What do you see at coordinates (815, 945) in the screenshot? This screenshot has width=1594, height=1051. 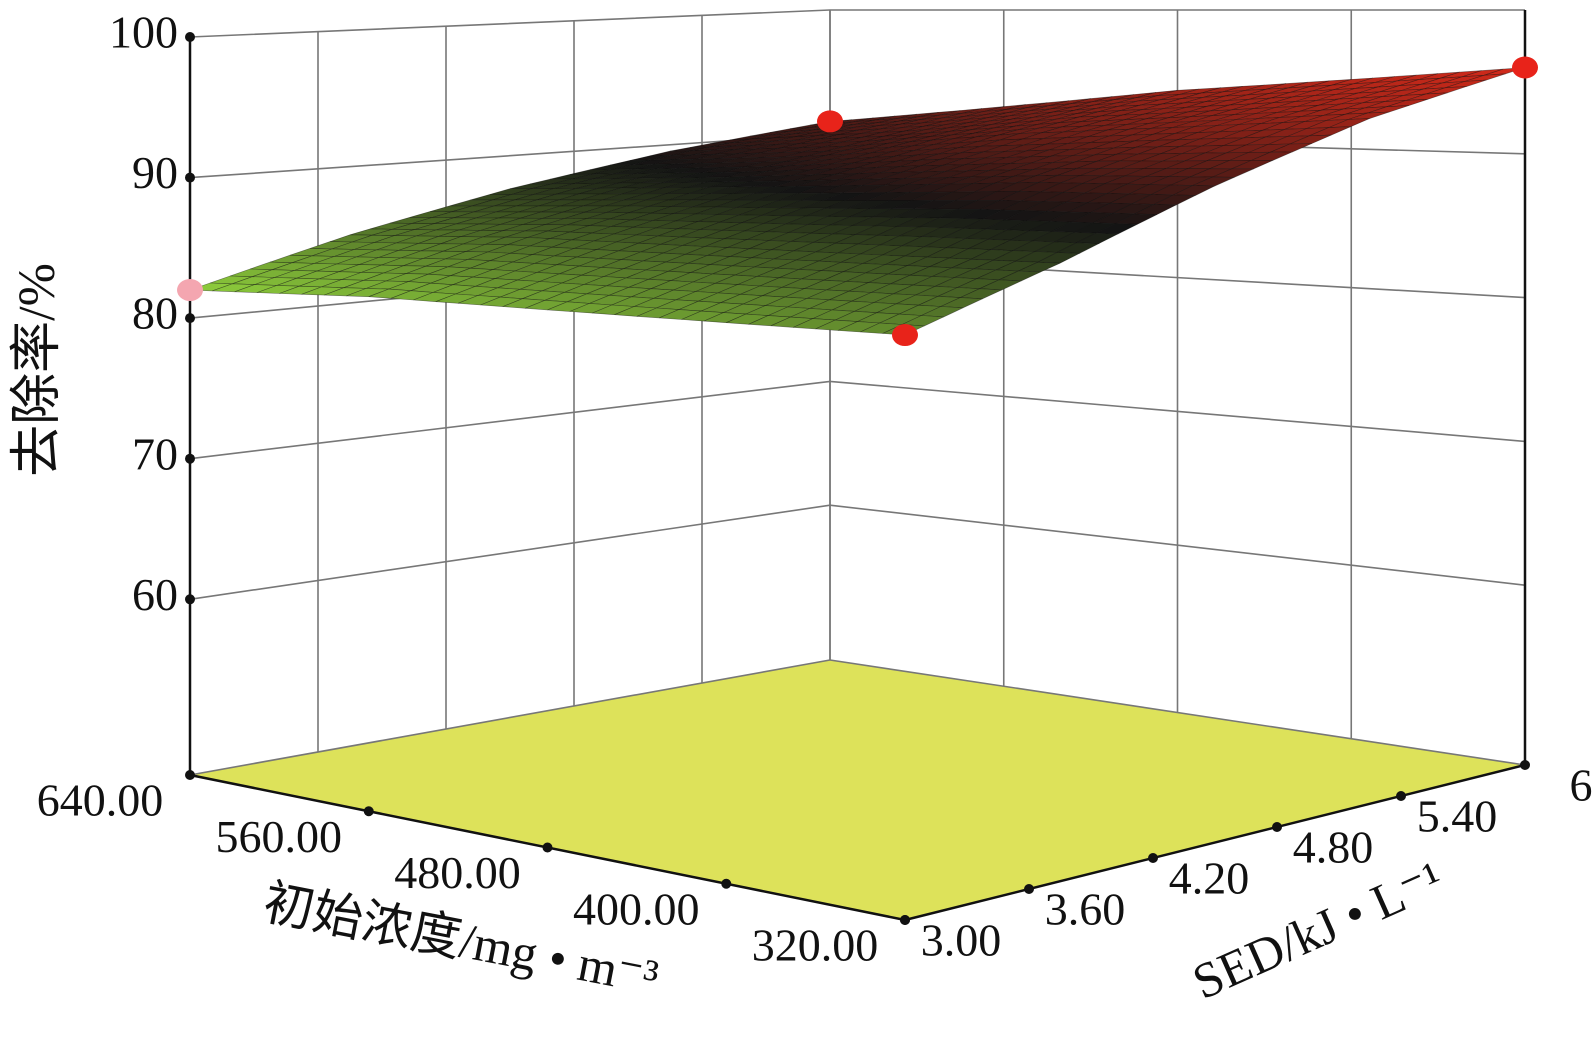 I see `x-tick-label: 320.00` at bounding box center [815, 945].